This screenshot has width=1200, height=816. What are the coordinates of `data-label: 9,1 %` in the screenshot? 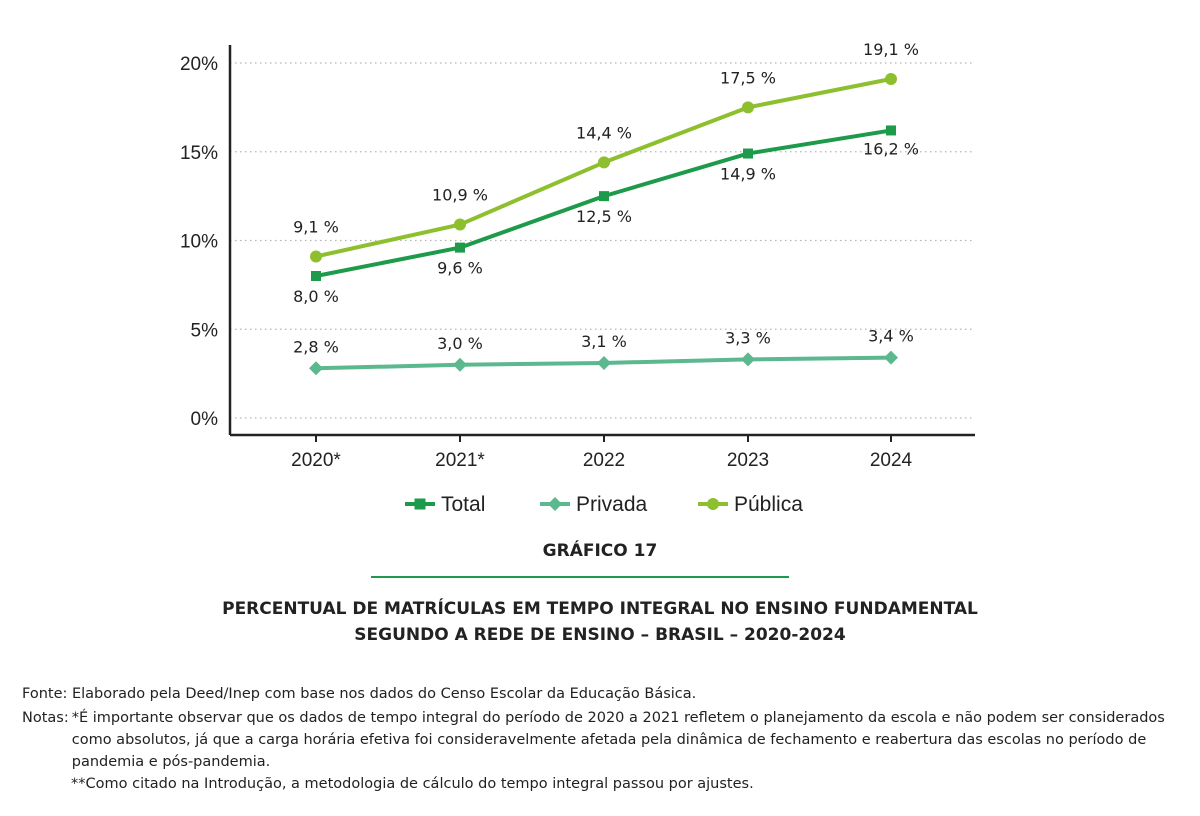 It's located at (316, 226).